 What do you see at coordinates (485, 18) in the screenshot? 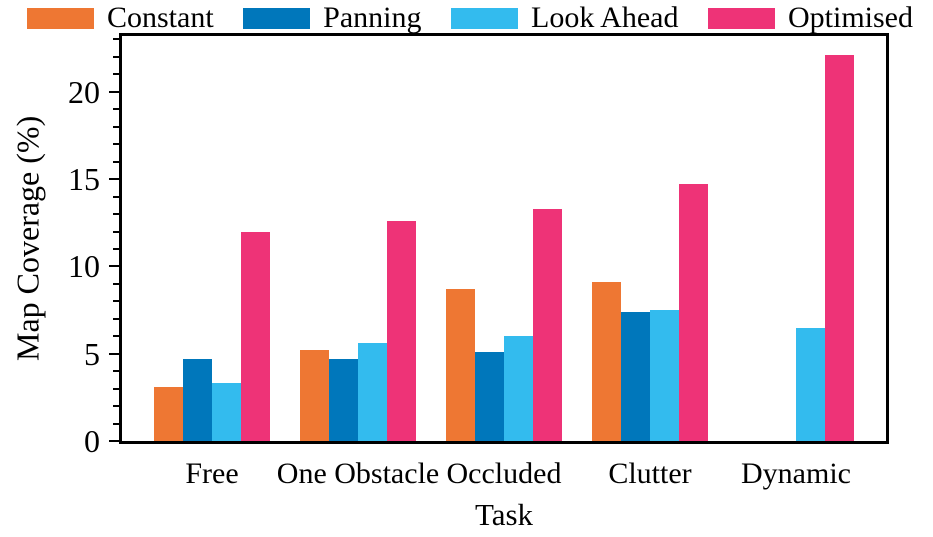
I see `legend-swatch-look-ahead-icon` at bounding box center [485, 18].